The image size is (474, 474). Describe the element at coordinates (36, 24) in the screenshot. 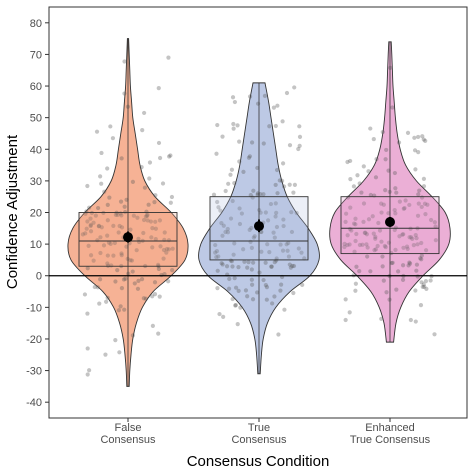

I see `y-tick-label: 80` at that location.